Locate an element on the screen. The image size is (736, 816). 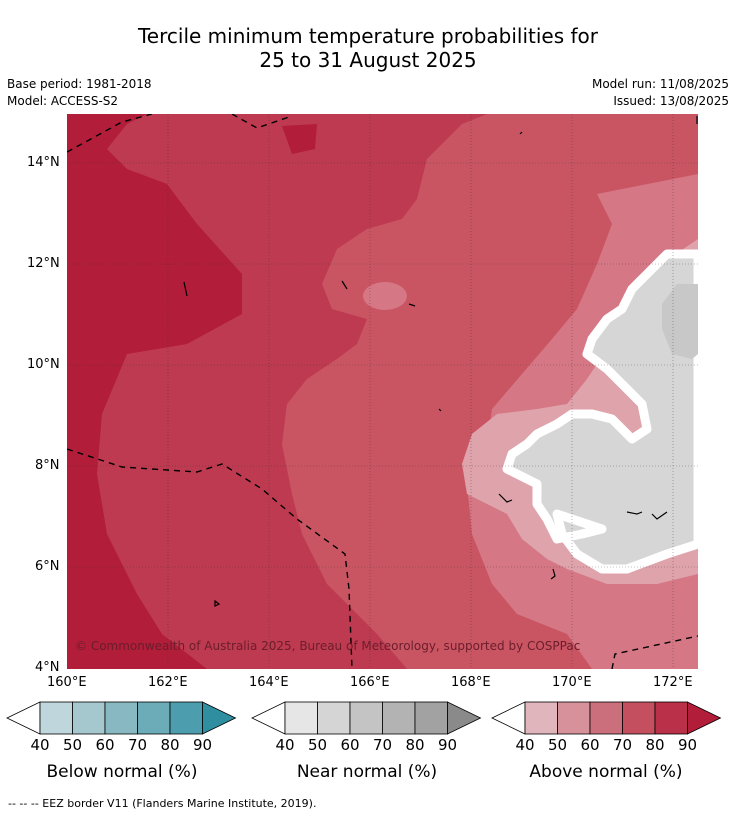
colorbar-near-tick-40: 40 is located at coordinates (285, 745).